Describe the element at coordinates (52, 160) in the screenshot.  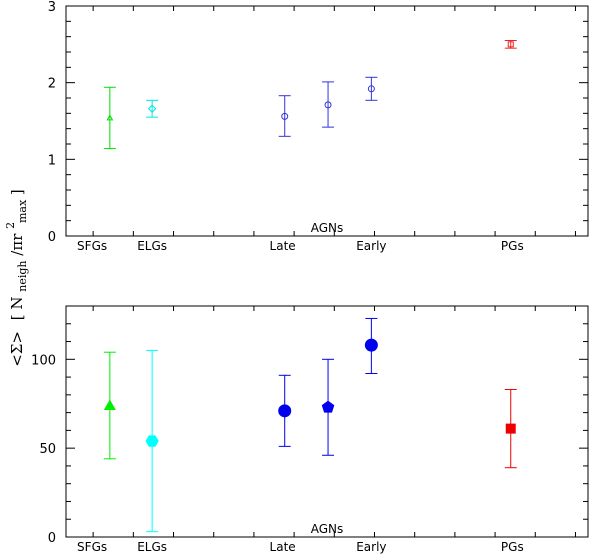
I see `y-tick-label: 1` at that location.